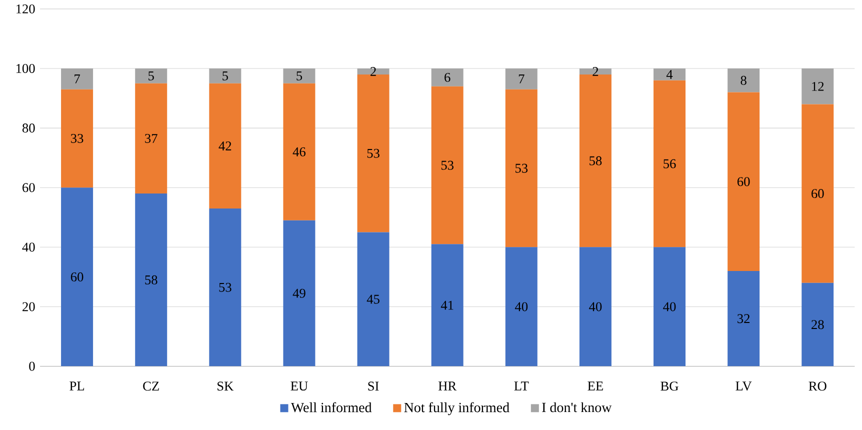 The width and height of the screenshot is (862, 430). What do you see at coordinates (457, 408) in the screenshot?
I see `legend-label: Not fully informed` at bounding box center [457, 408].